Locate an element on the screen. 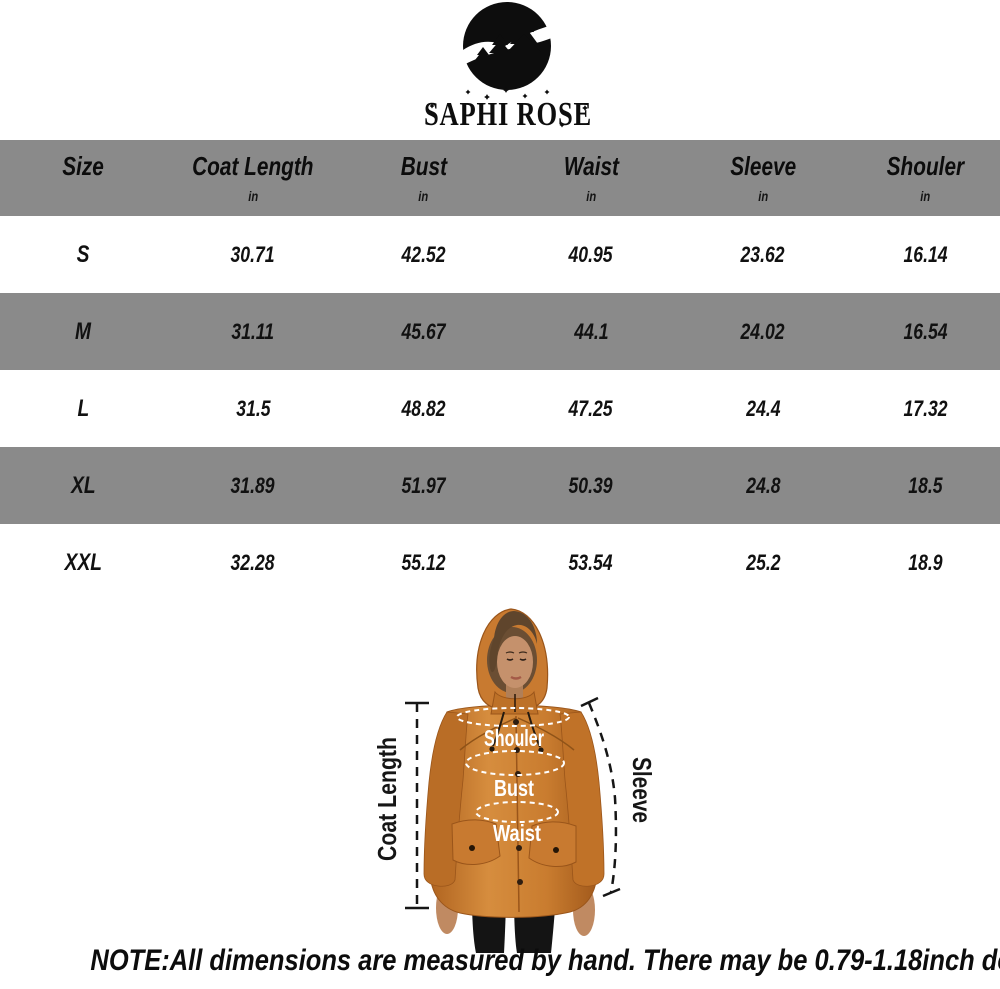  sleeve-value: 24.4 is located at coordinates (763, 408).